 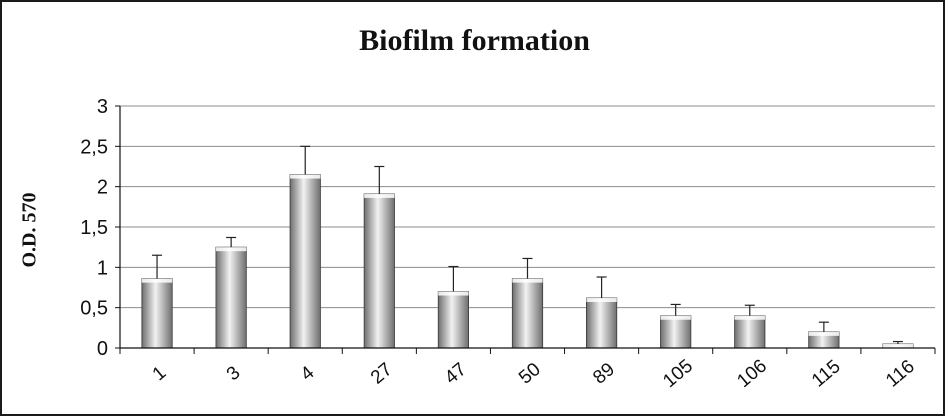 I want to click on x-tick-label: 3, so click(x=234, y=373).